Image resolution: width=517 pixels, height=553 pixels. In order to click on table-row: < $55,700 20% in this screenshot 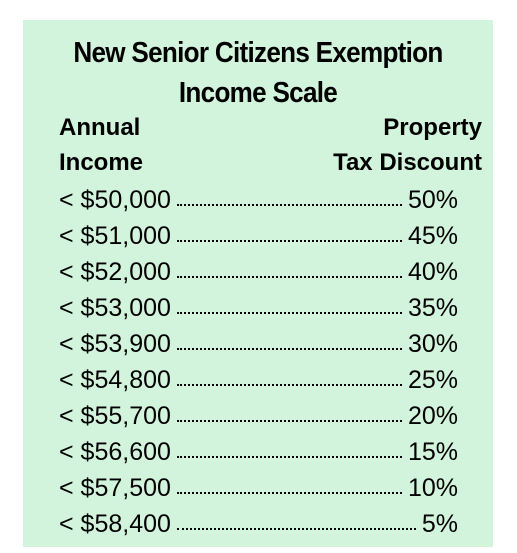, I will do `click(258, 416)`.